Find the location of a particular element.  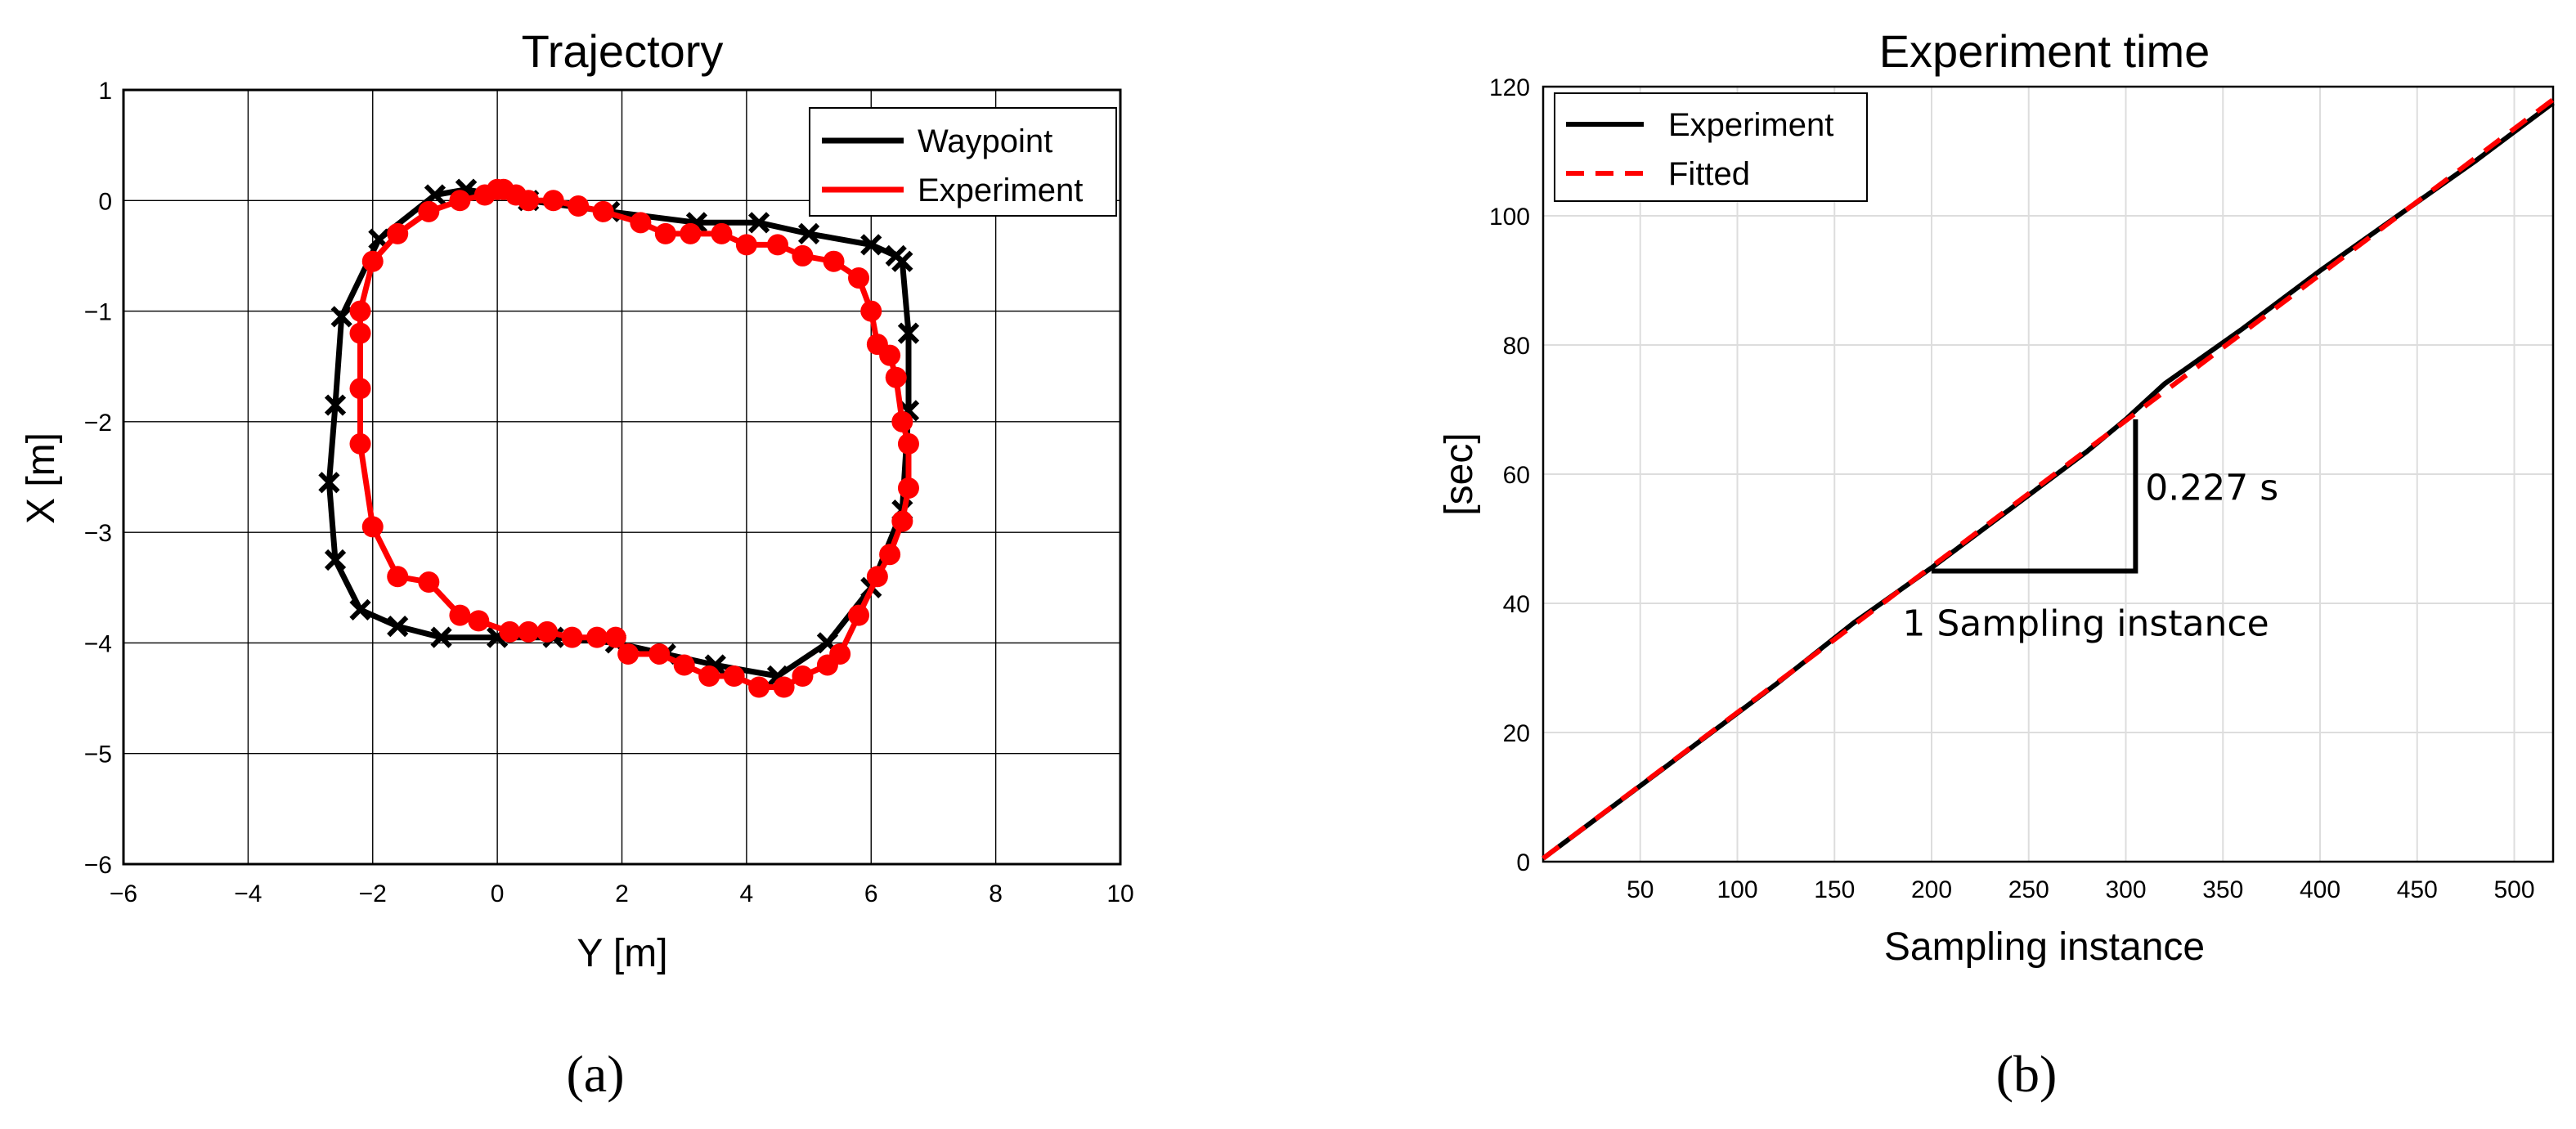

x-tick-label: −2 is located at coordinates (373, 893).